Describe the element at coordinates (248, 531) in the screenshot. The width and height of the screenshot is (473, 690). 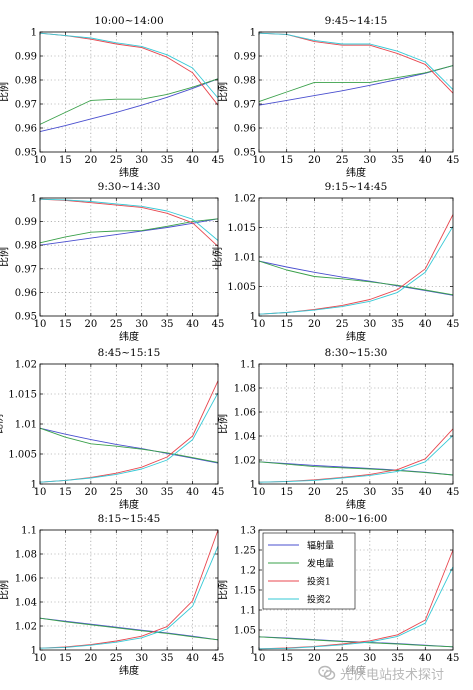
I see `y-tick-label: 1.3` at that location.